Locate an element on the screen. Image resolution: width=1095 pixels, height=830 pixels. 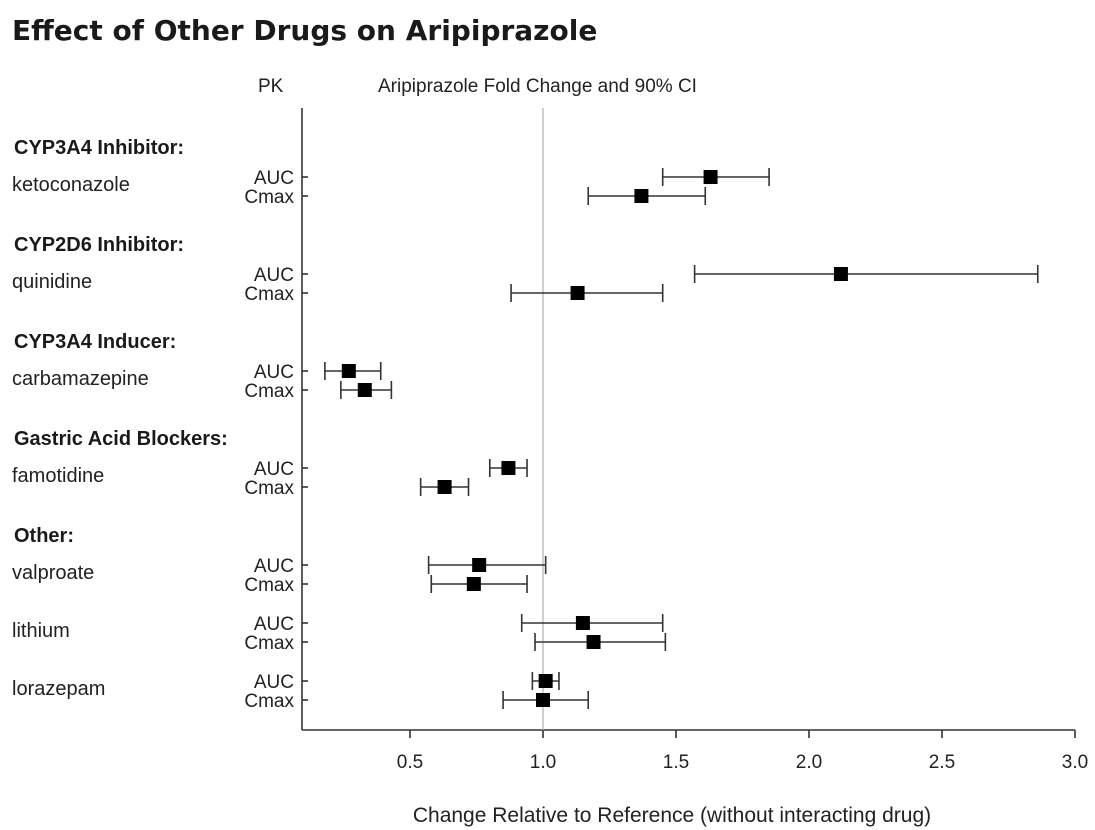
drug-label: carbamazepine is located at coordinates (80, 379).